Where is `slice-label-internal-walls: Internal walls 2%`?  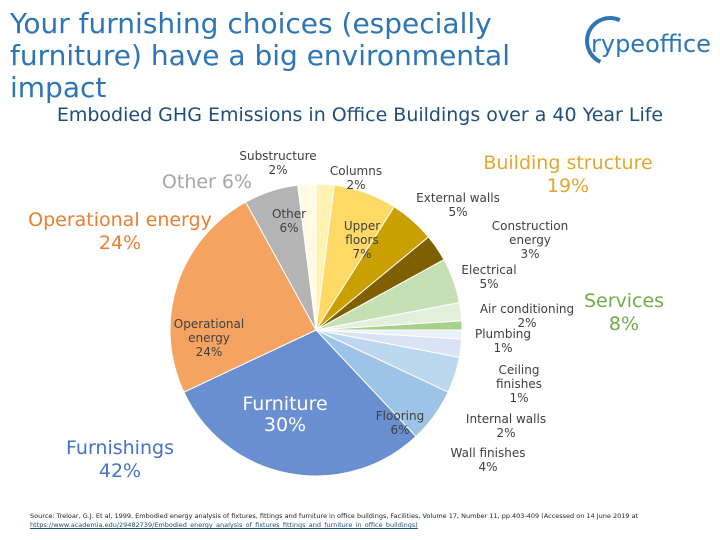 slice-label-internal-walls: Internal walls 2% is located at coordinates (506, 426).